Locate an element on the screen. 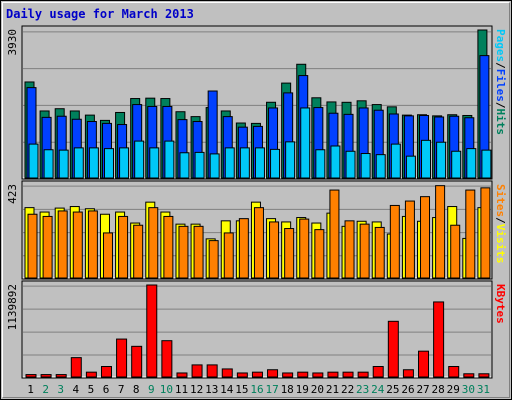 This screenshot has width=512, height=400. day-tick-label: 30 is located at coordinates (468, 389).